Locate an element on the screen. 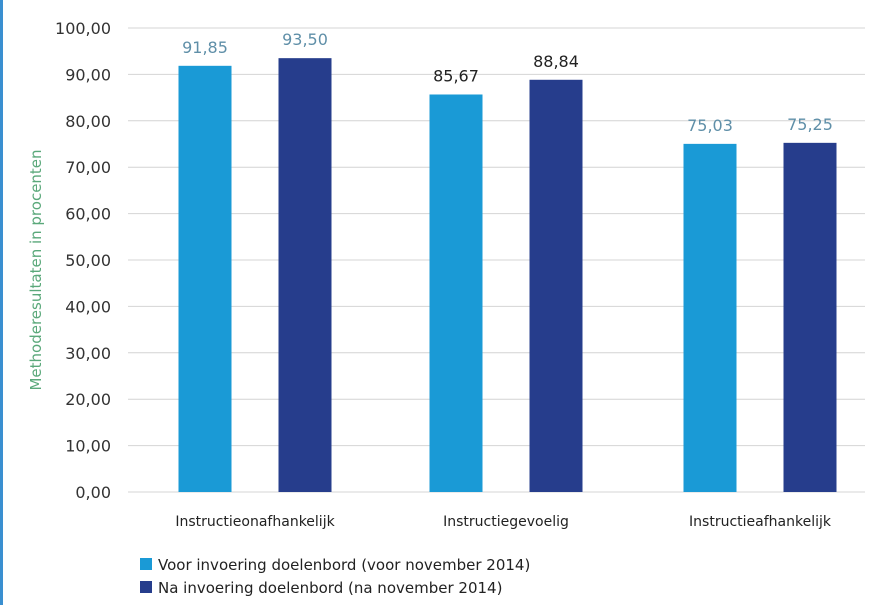 The height and width of the screenshot is (605, 871). y-tick-label: 0,00 is located at coordinates (93, 492).